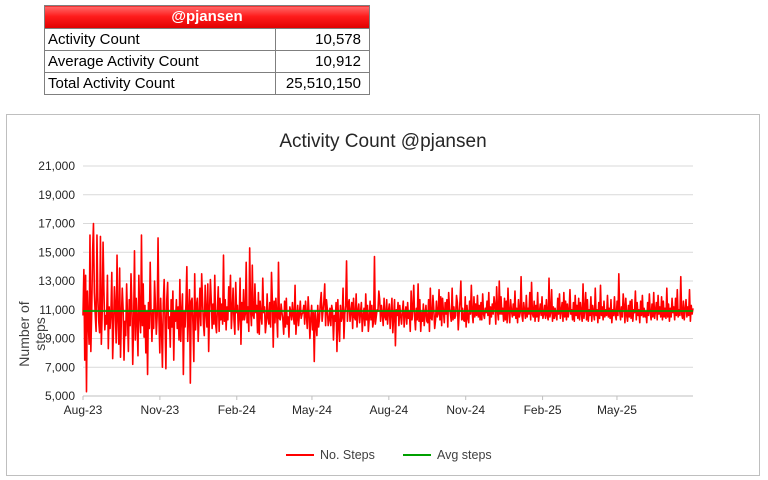  I want to click on legend-swatch-avg, so click(417, 455).